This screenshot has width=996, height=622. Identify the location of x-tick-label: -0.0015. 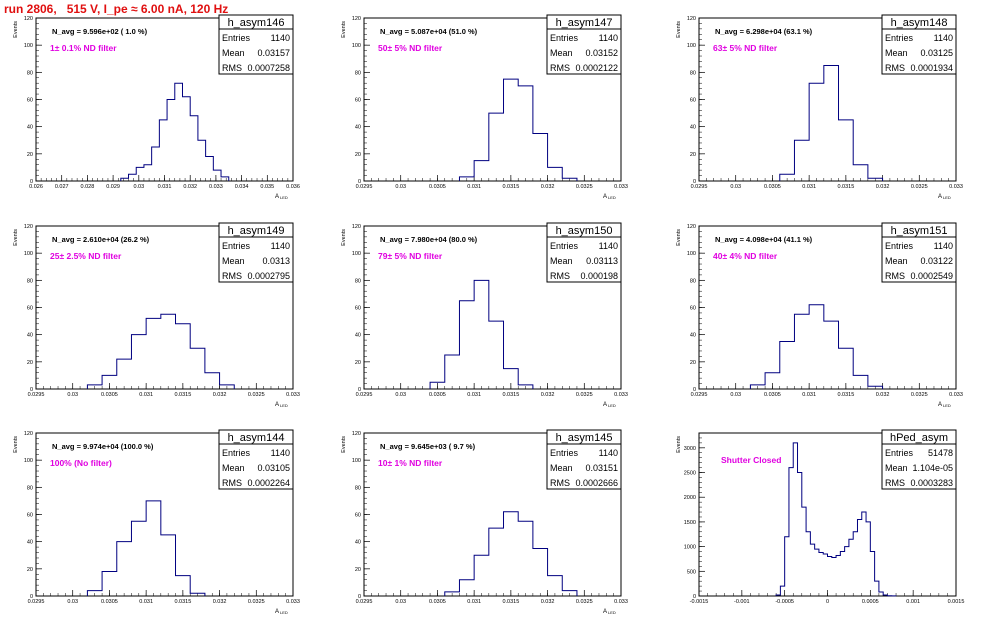
(699, 602).